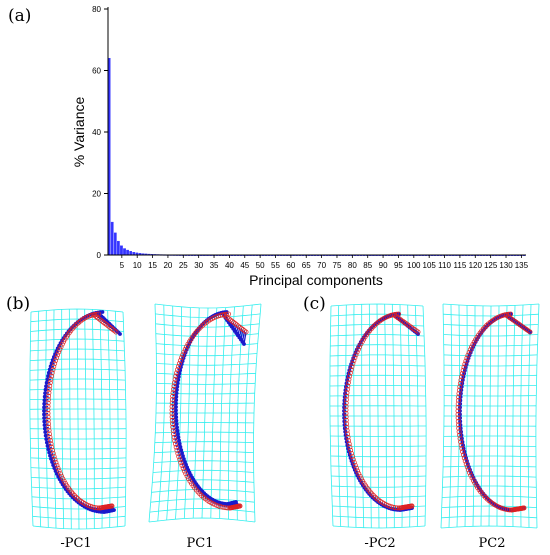  I want to click on x-tick-label: 100, so click(414, 265).